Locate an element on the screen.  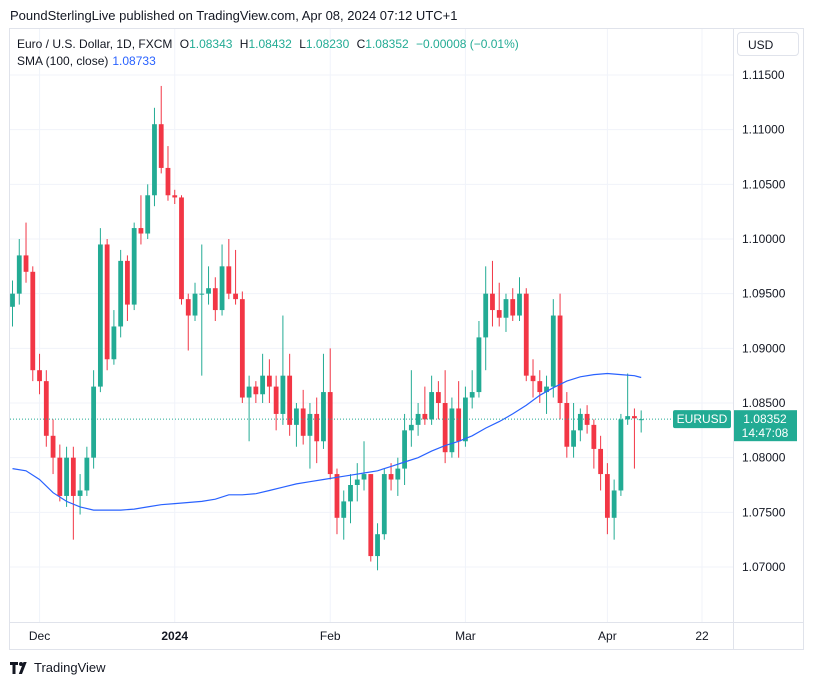
legend-close-value: 1.08352 is located at coordinates (387, 44).